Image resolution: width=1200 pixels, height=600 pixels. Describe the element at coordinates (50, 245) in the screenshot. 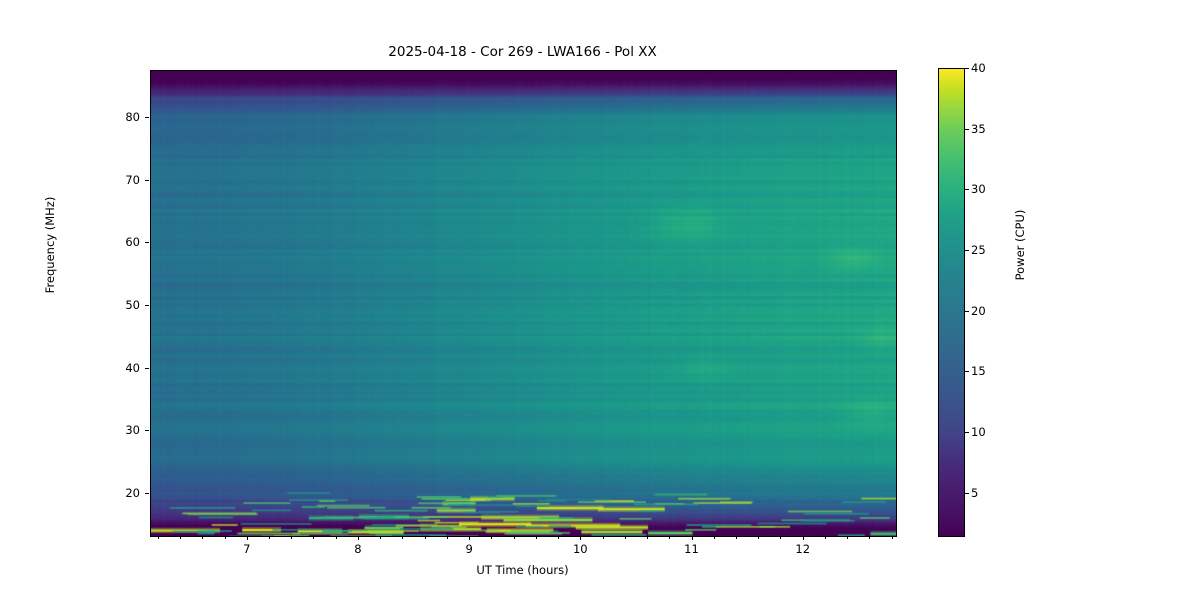

I see `y-axis-label: Frequency (MHz)` at that location.